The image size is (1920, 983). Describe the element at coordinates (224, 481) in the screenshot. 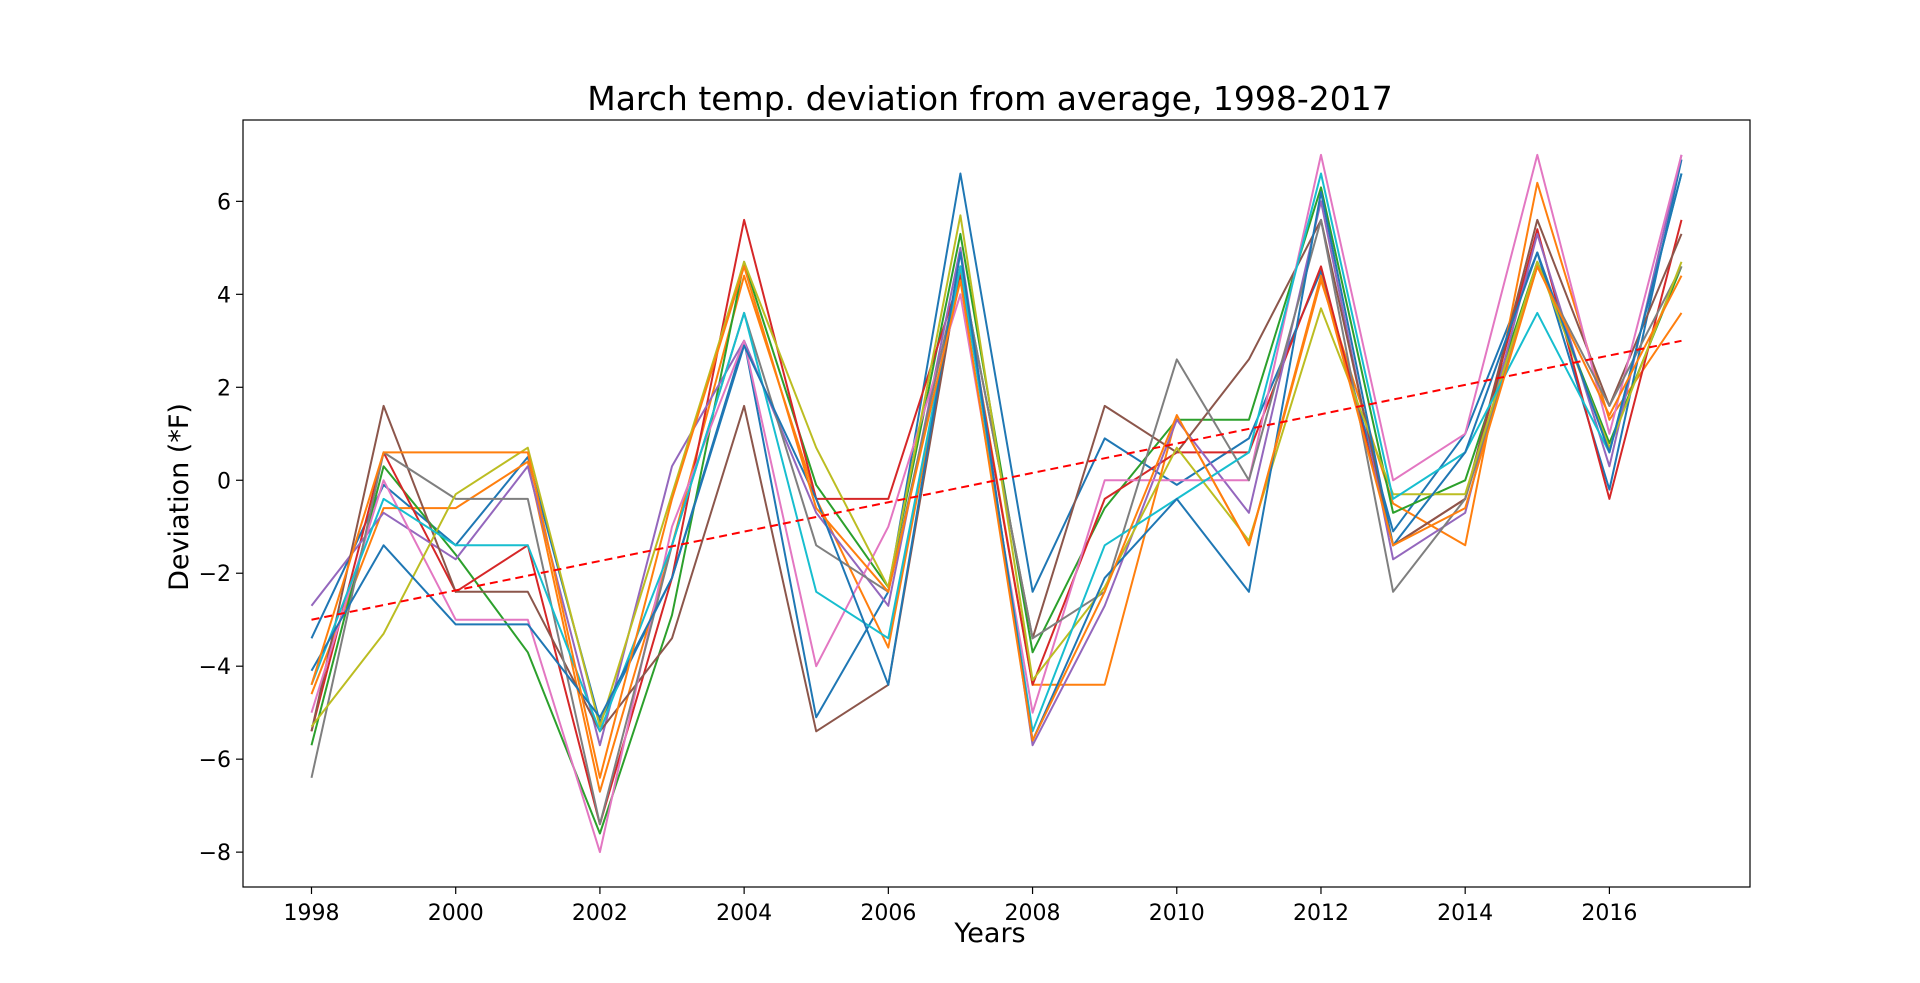

I see `y-tick-label: 0` at that location.